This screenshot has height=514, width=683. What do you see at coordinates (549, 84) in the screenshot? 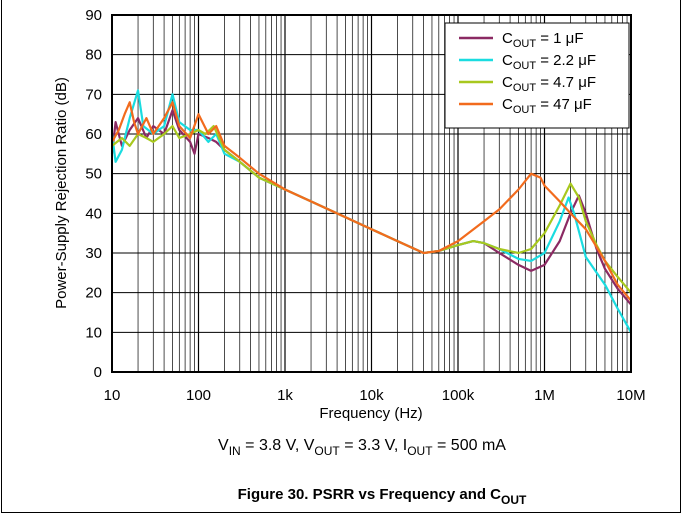
I see `legend-entry: COUT = 4.7 μF` at bounding box center [549, 84].